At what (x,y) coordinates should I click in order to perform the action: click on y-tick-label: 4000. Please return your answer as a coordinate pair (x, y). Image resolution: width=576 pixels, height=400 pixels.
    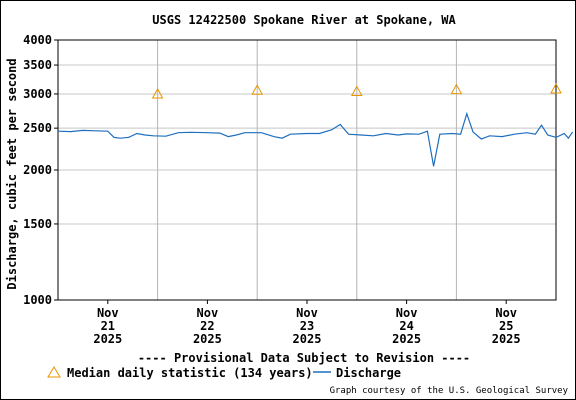
    Looking at the image, I should click on (37, 40).